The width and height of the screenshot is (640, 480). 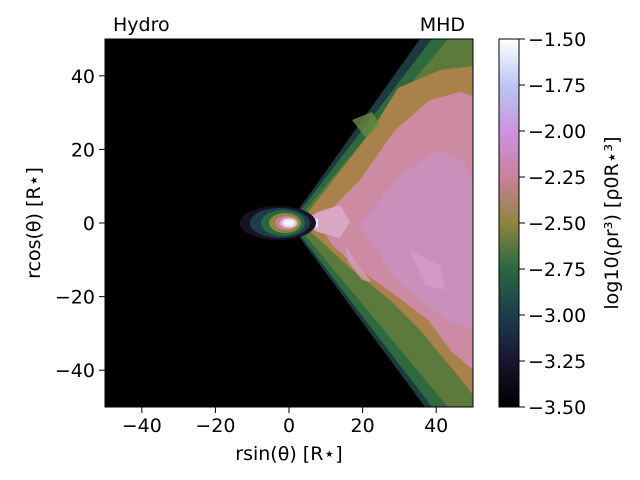 I want to click on x-tick-label: −20, so click(x=215, y=426).